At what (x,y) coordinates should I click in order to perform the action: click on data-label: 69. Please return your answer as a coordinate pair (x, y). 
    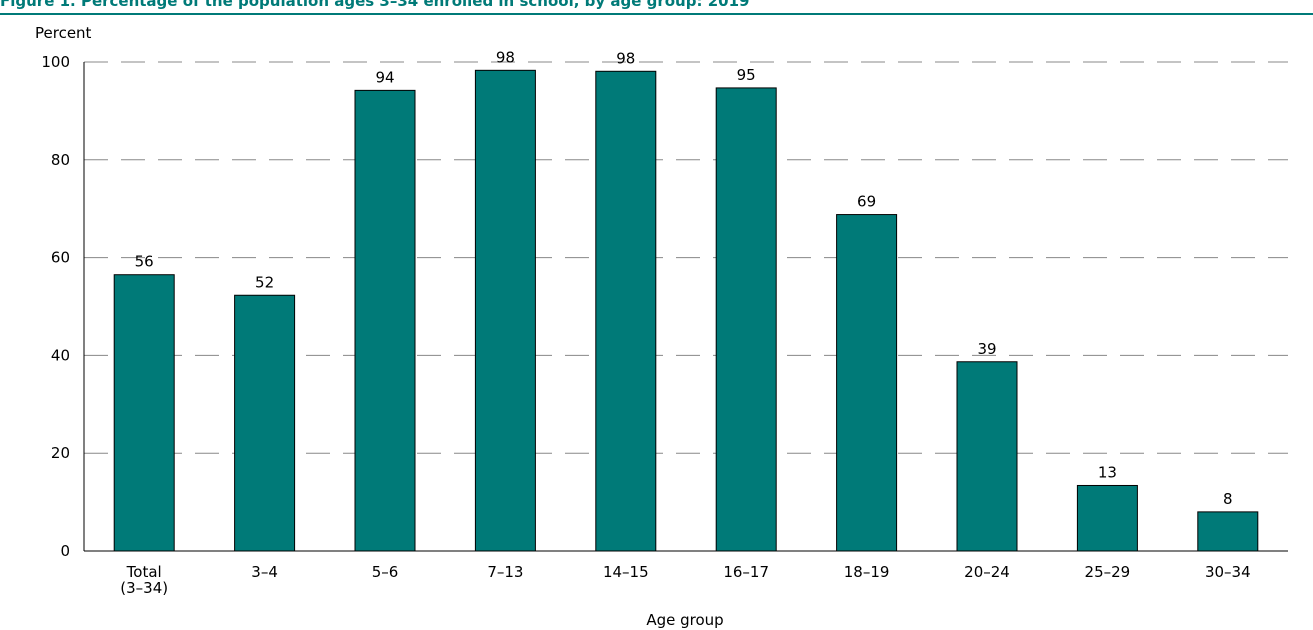
    Looking at the image, I should click on (866, 202).